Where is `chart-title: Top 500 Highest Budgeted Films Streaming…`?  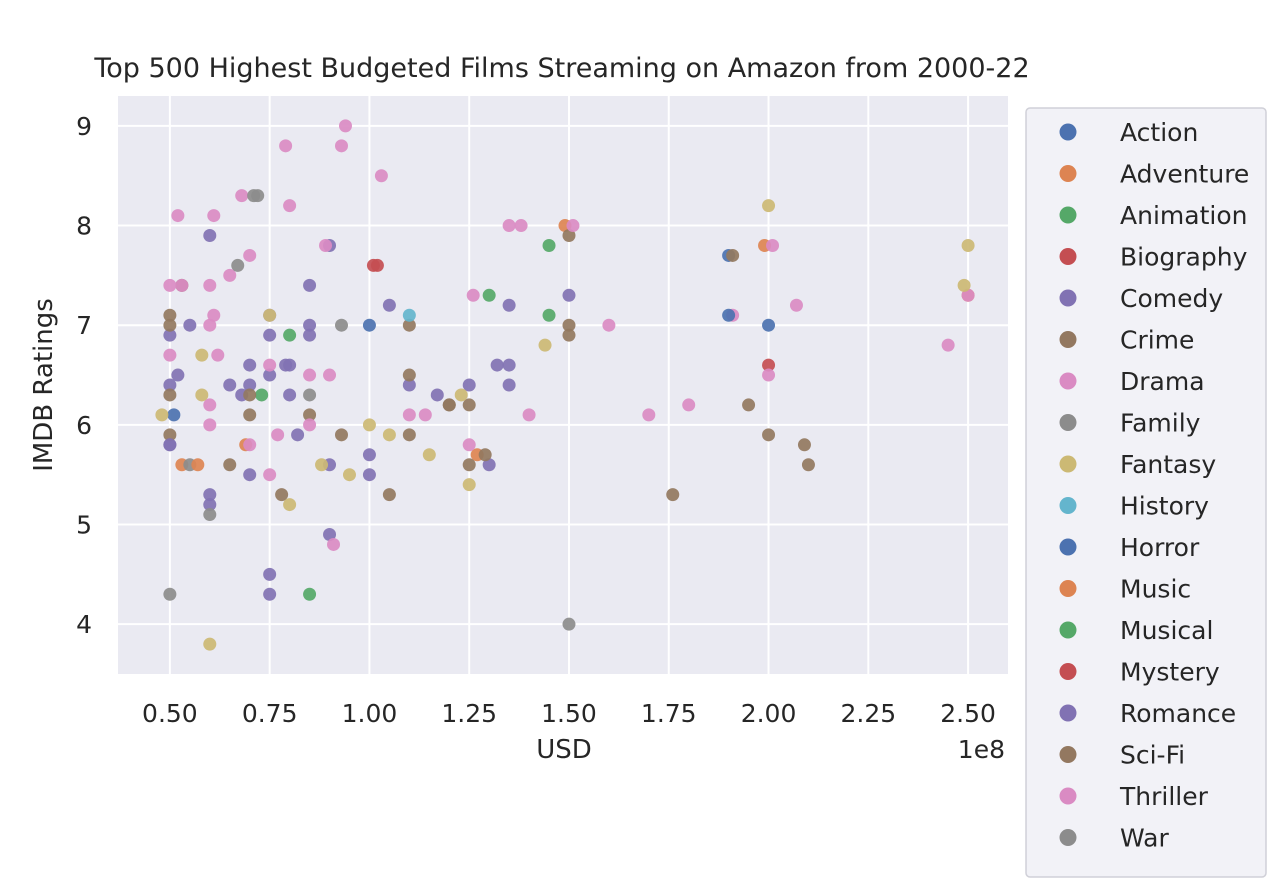 chart-title: Top 500 Highest Budgeted Films Streaming… is located at coordinates (561, 68).